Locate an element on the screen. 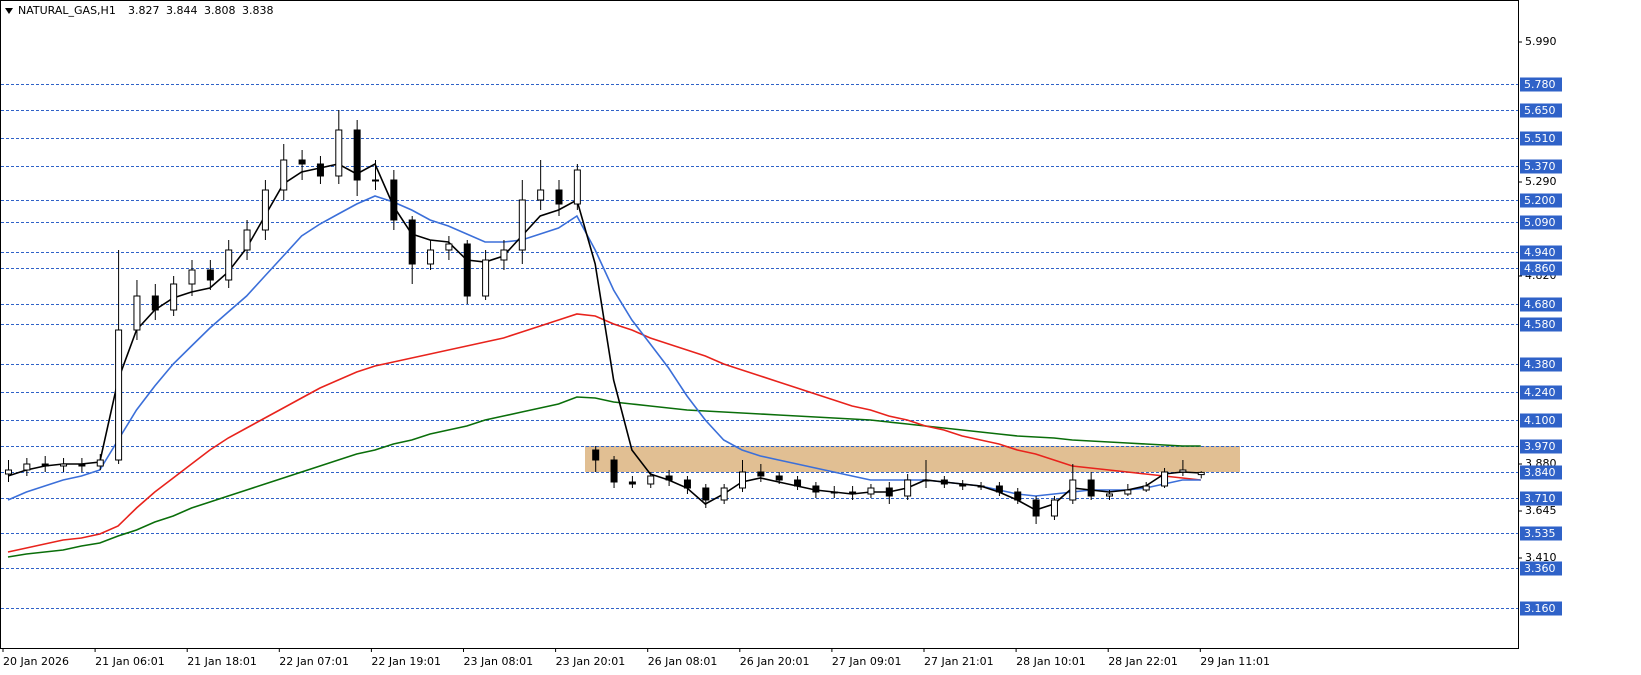  level-label: 3.970 is located at coordinates (1540, 446).